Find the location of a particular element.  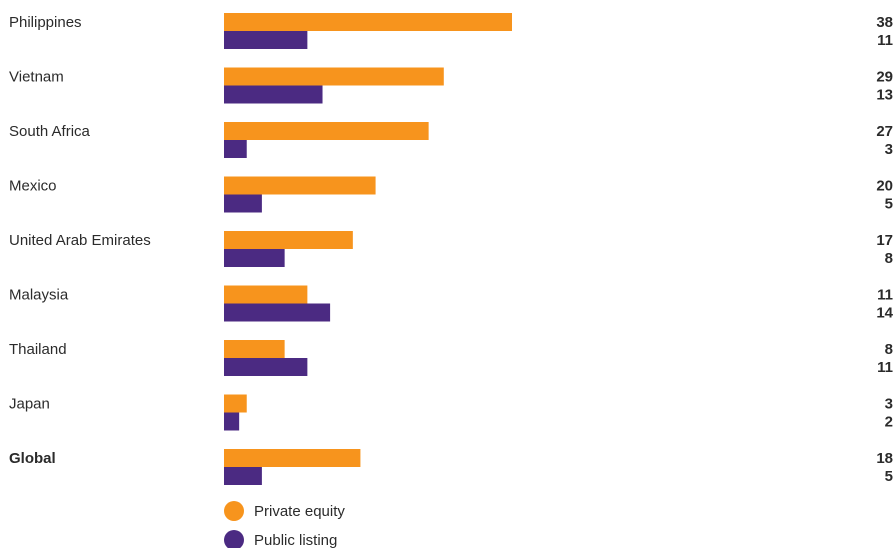

private-equity-value-label: 18 is located at coordinates (884, 458).